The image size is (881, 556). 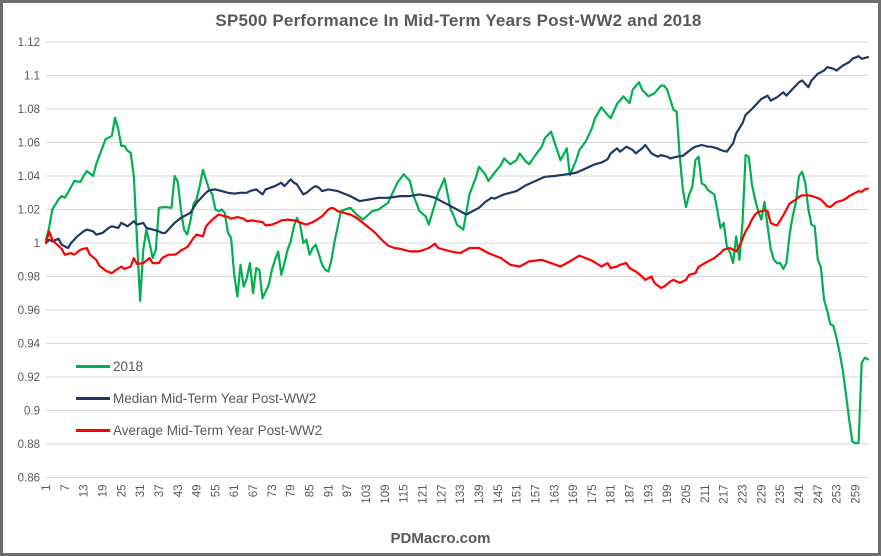 I want to click on x-tick-label: 205, so click(x=687, y=494).